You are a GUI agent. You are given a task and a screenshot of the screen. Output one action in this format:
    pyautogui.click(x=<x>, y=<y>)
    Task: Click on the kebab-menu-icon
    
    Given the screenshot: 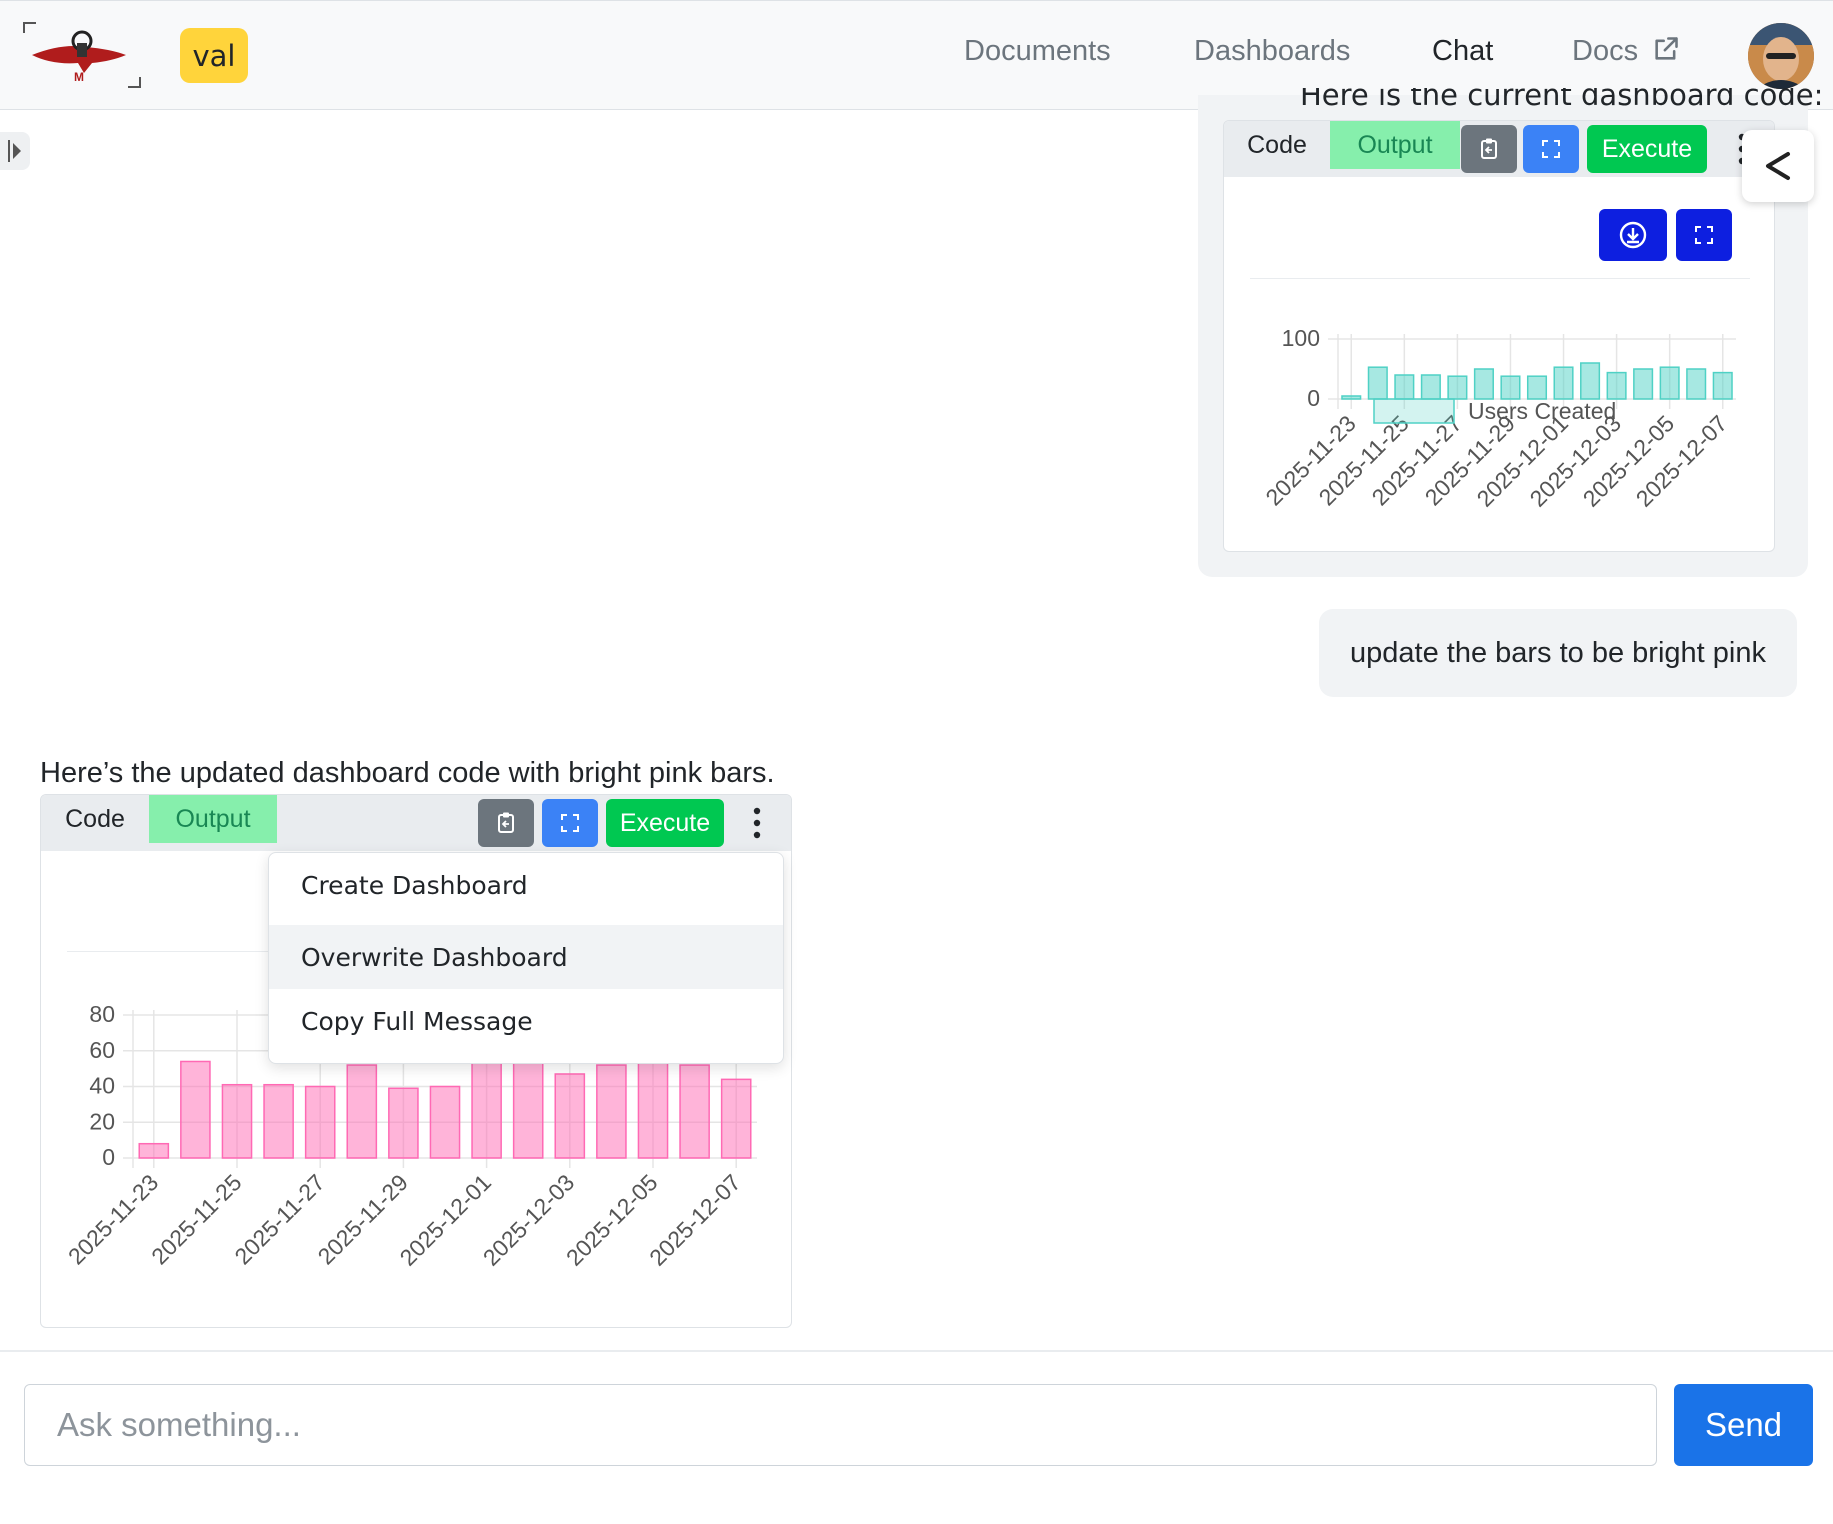 What is the action you would take?
    pyautogui.click(x=757, y=823)
    